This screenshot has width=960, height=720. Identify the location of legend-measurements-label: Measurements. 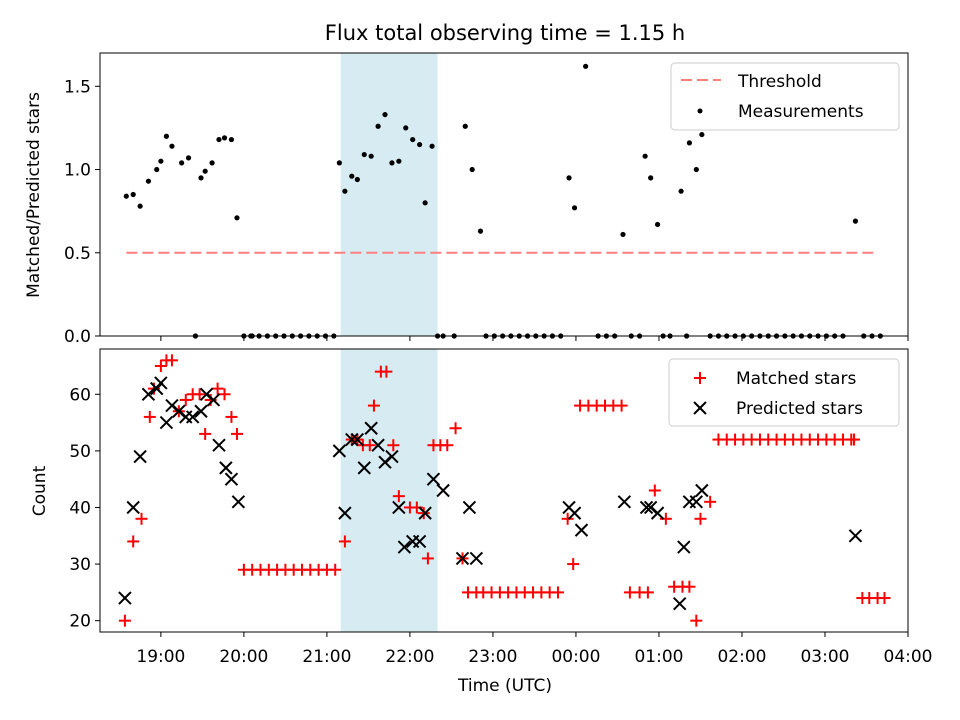
(801, 112).